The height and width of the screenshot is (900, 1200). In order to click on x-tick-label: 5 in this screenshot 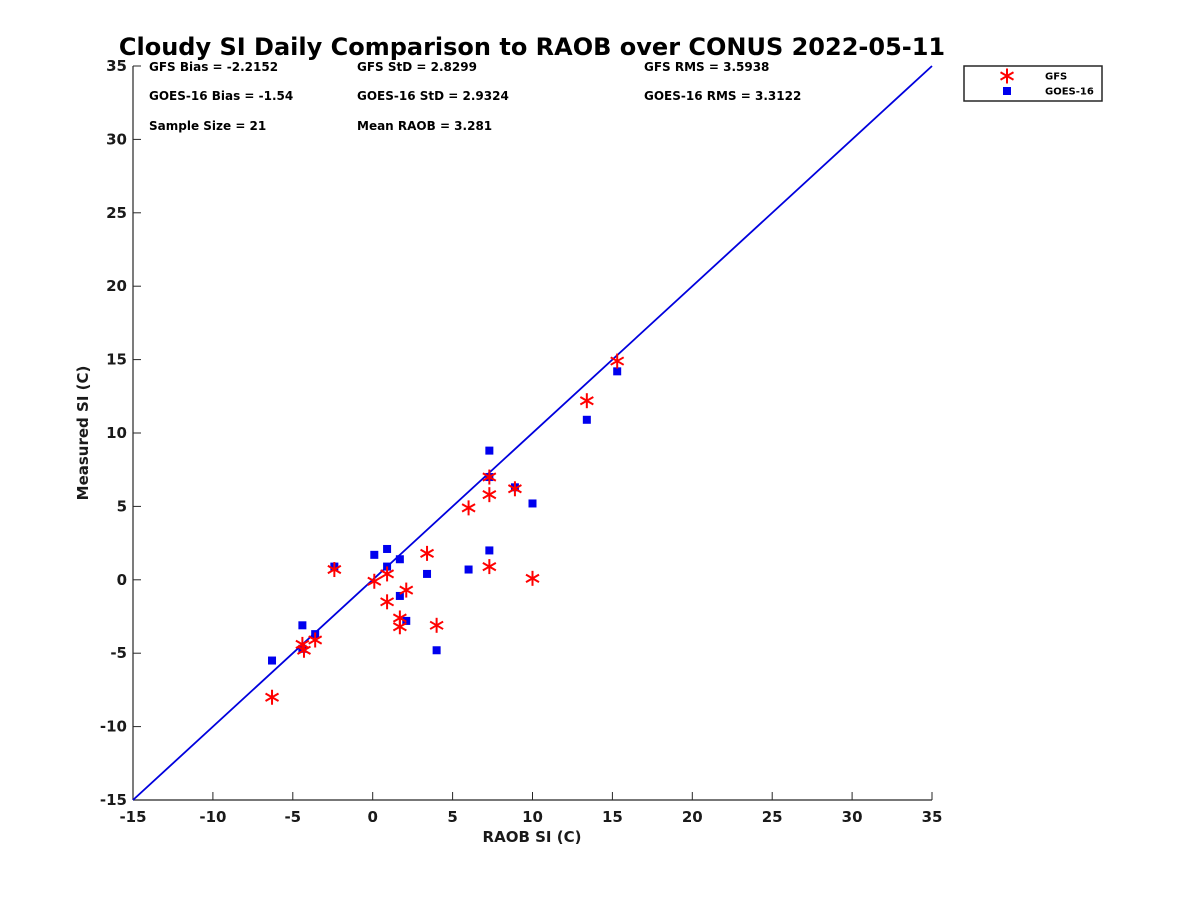, I will do `click(452, 817)`.